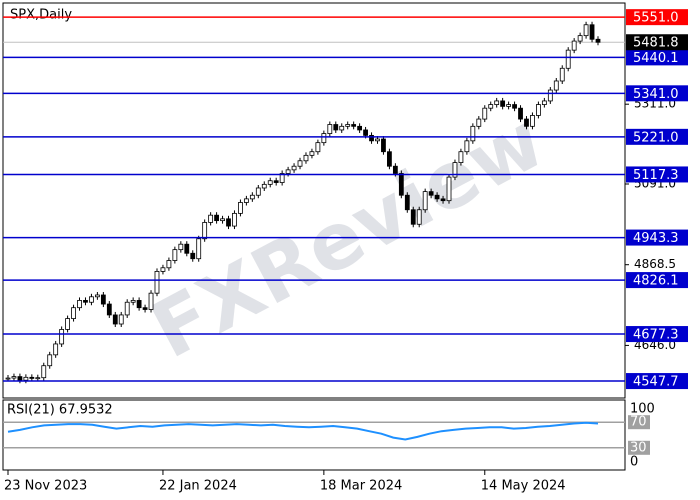 The image size is (700, 500). Describe the element at coordinates (639, 422) in the screenshot. I see `rsi-tick-box` at that location.